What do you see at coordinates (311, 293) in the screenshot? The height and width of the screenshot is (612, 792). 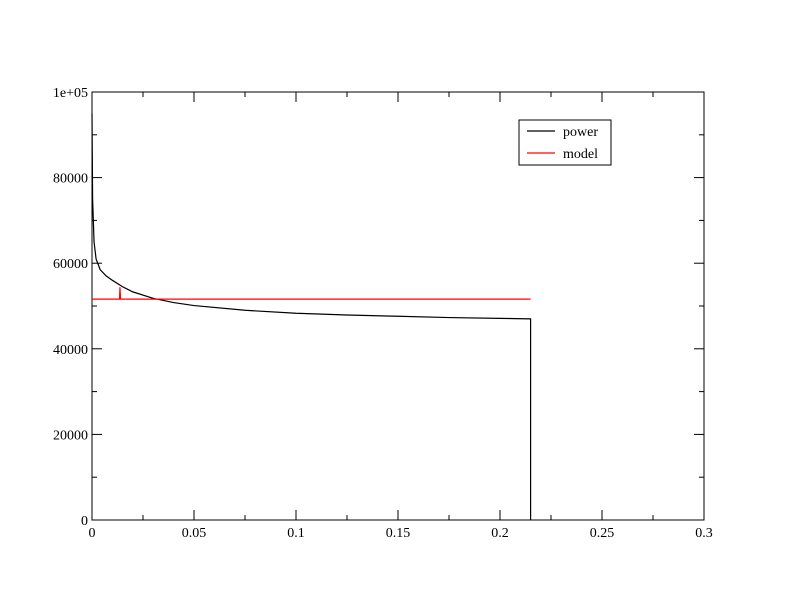 I see `series-line` at bounding box center [311, 293].